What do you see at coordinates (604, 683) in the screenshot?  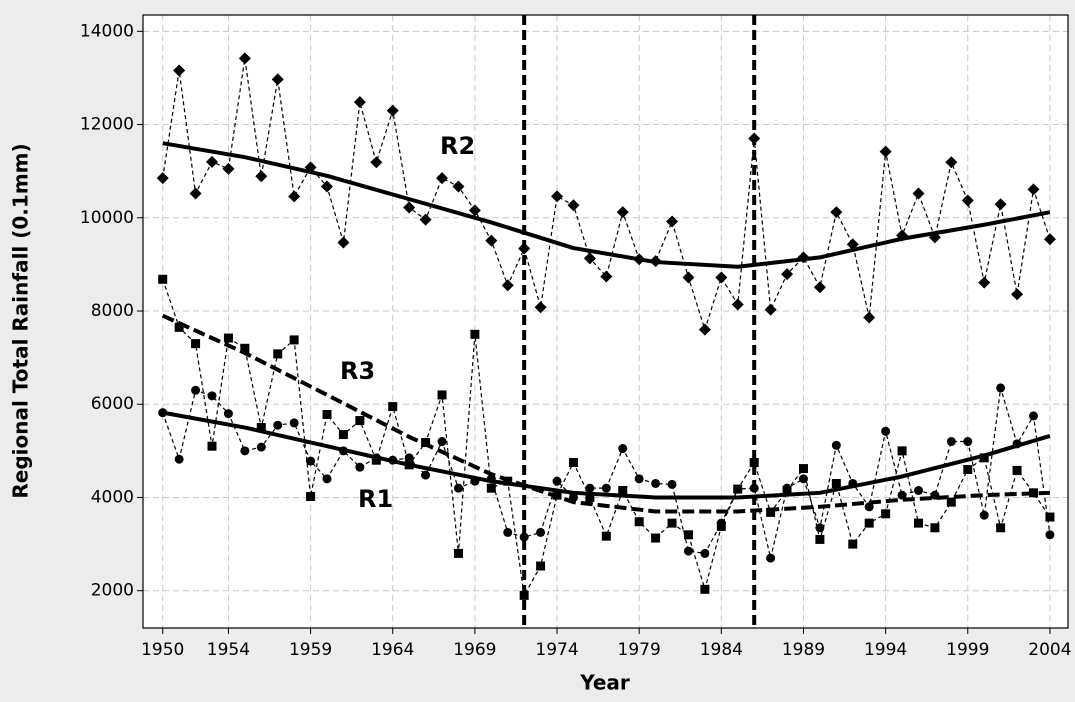 I see `x-axis-title: Year` at bounding box center [604, 683].